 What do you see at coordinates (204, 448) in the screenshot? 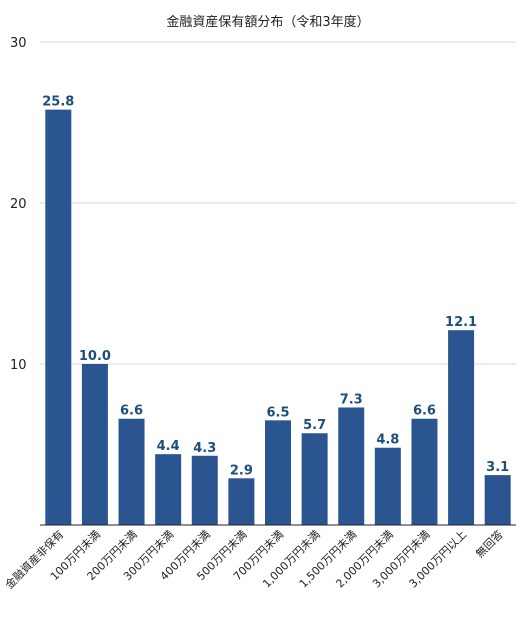
I see `data-label: 4.3` at bounding box center [204, 448].